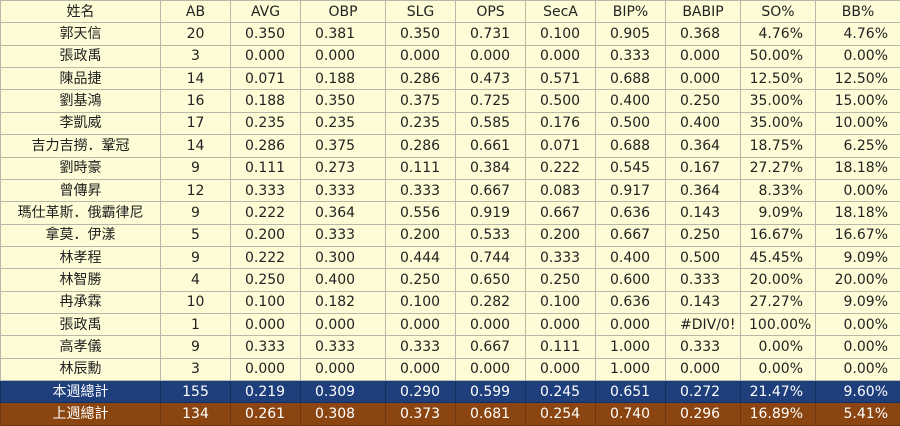 This screenshot has width=900, height=426. What do you see at coordinates (80, 34) in the screenshot?
I see `table-cell: 郭天信` at bounding box center [80, 34].